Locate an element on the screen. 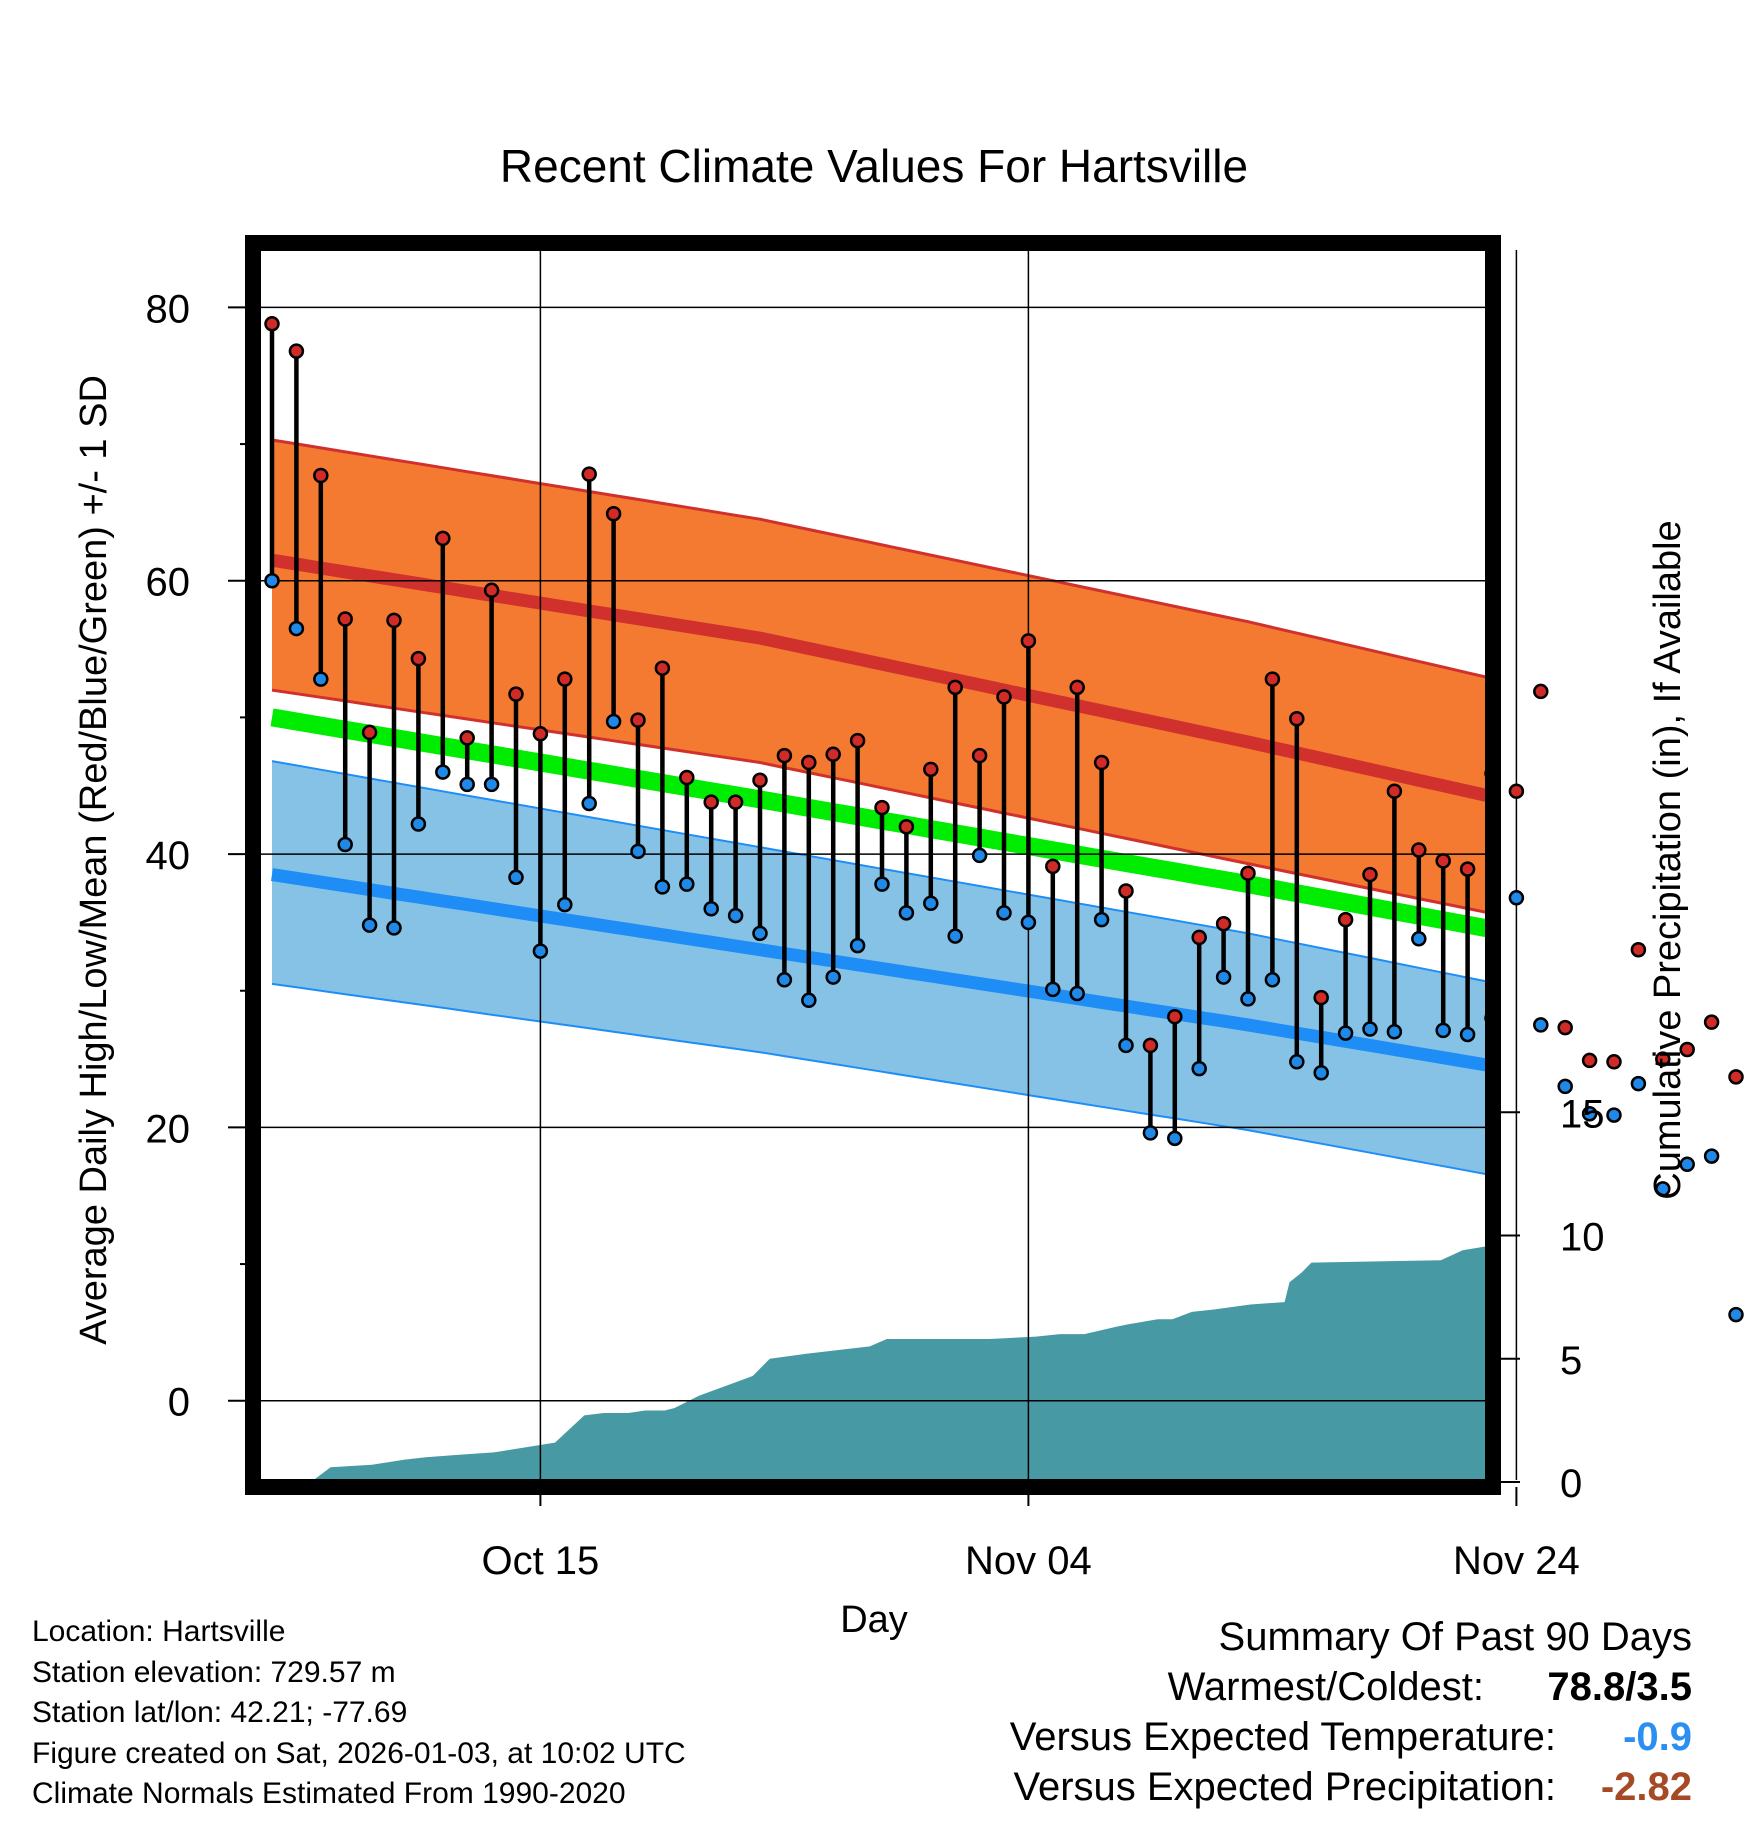 The width and height of the screenshot is (1748, 1828). warmest-coldest-row: Warmest/Coldest: 78.8/3.5 is located at coordinates (1282, 1687).